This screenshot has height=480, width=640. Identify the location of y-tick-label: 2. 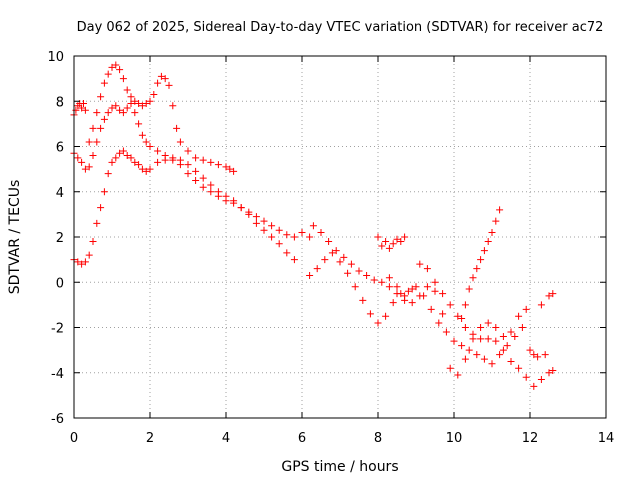
(60, 238).